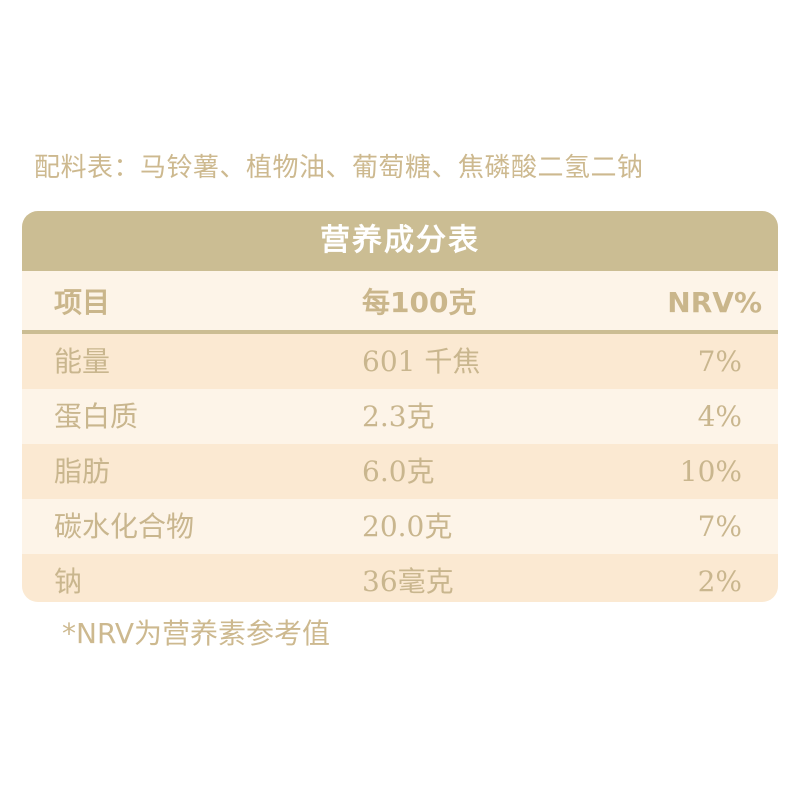 This screenshot has height=800, width=800. I want to click on table-title: 营养成分表, so click(400, 241).